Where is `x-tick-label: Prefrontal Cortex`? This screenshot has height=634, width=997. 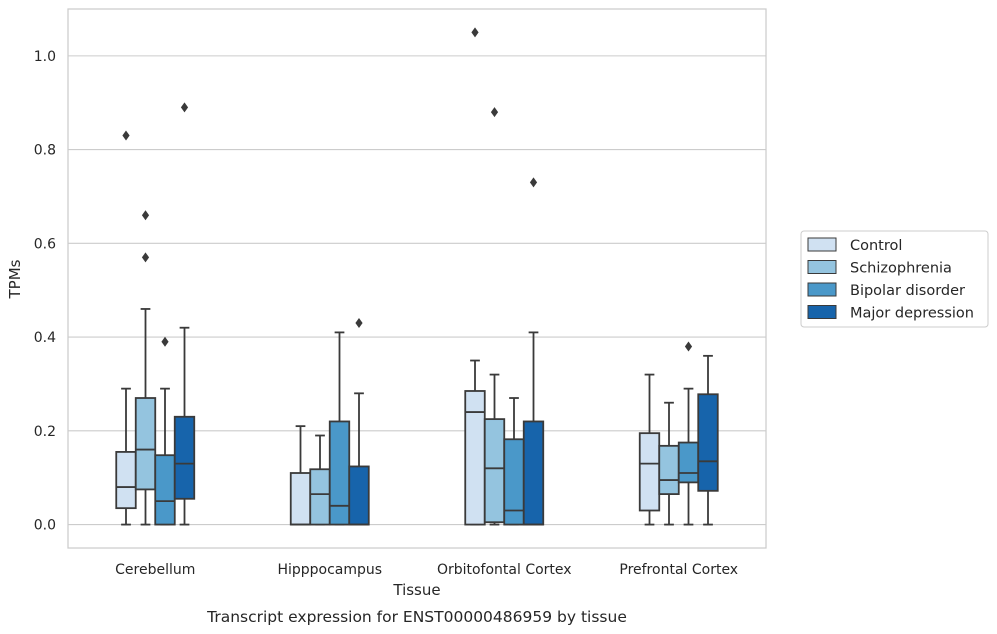
x-tick-label: Prefrontal Cortex is located at coordinates (678, 570).